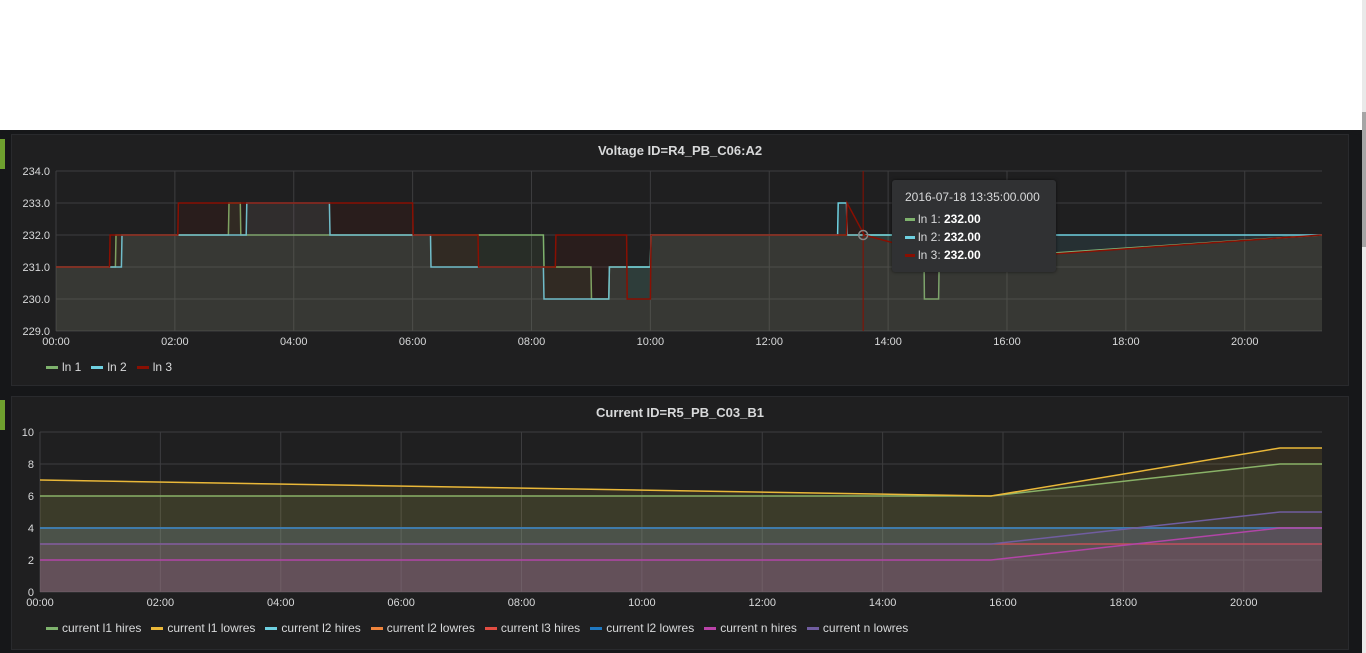 Image resolution: width=1366 pixels, height=653 pixels. I want to click on legend-label: current l3 hires, so click(540, 628).